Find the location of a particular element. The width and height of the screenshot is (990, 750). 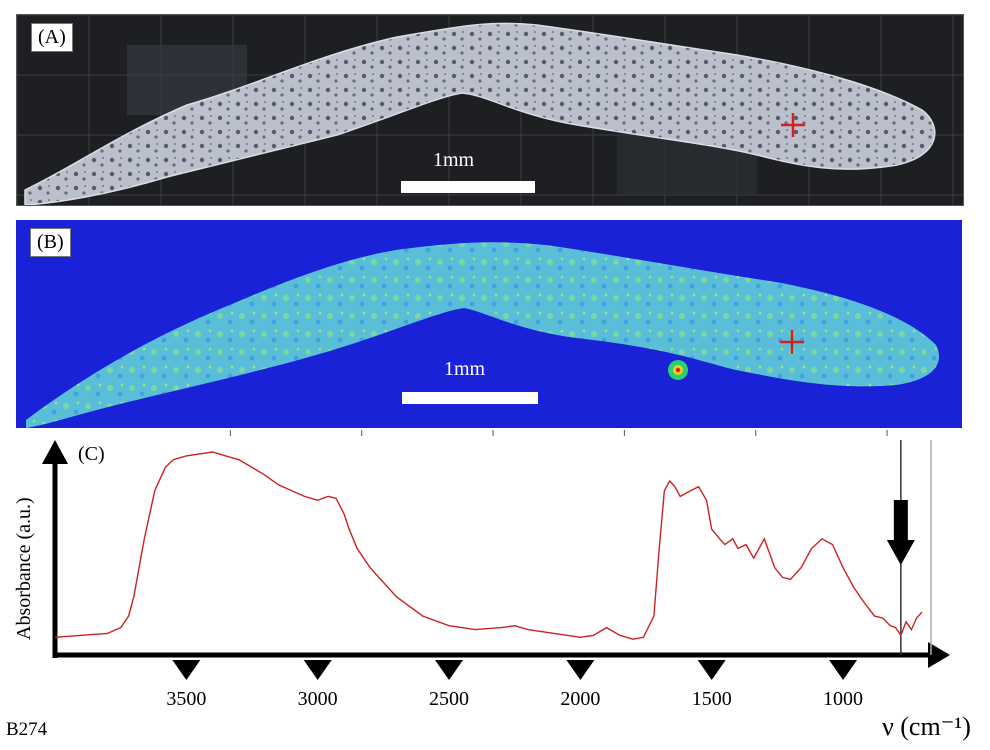

top-tick-marks is located at coordinates (558, 433).